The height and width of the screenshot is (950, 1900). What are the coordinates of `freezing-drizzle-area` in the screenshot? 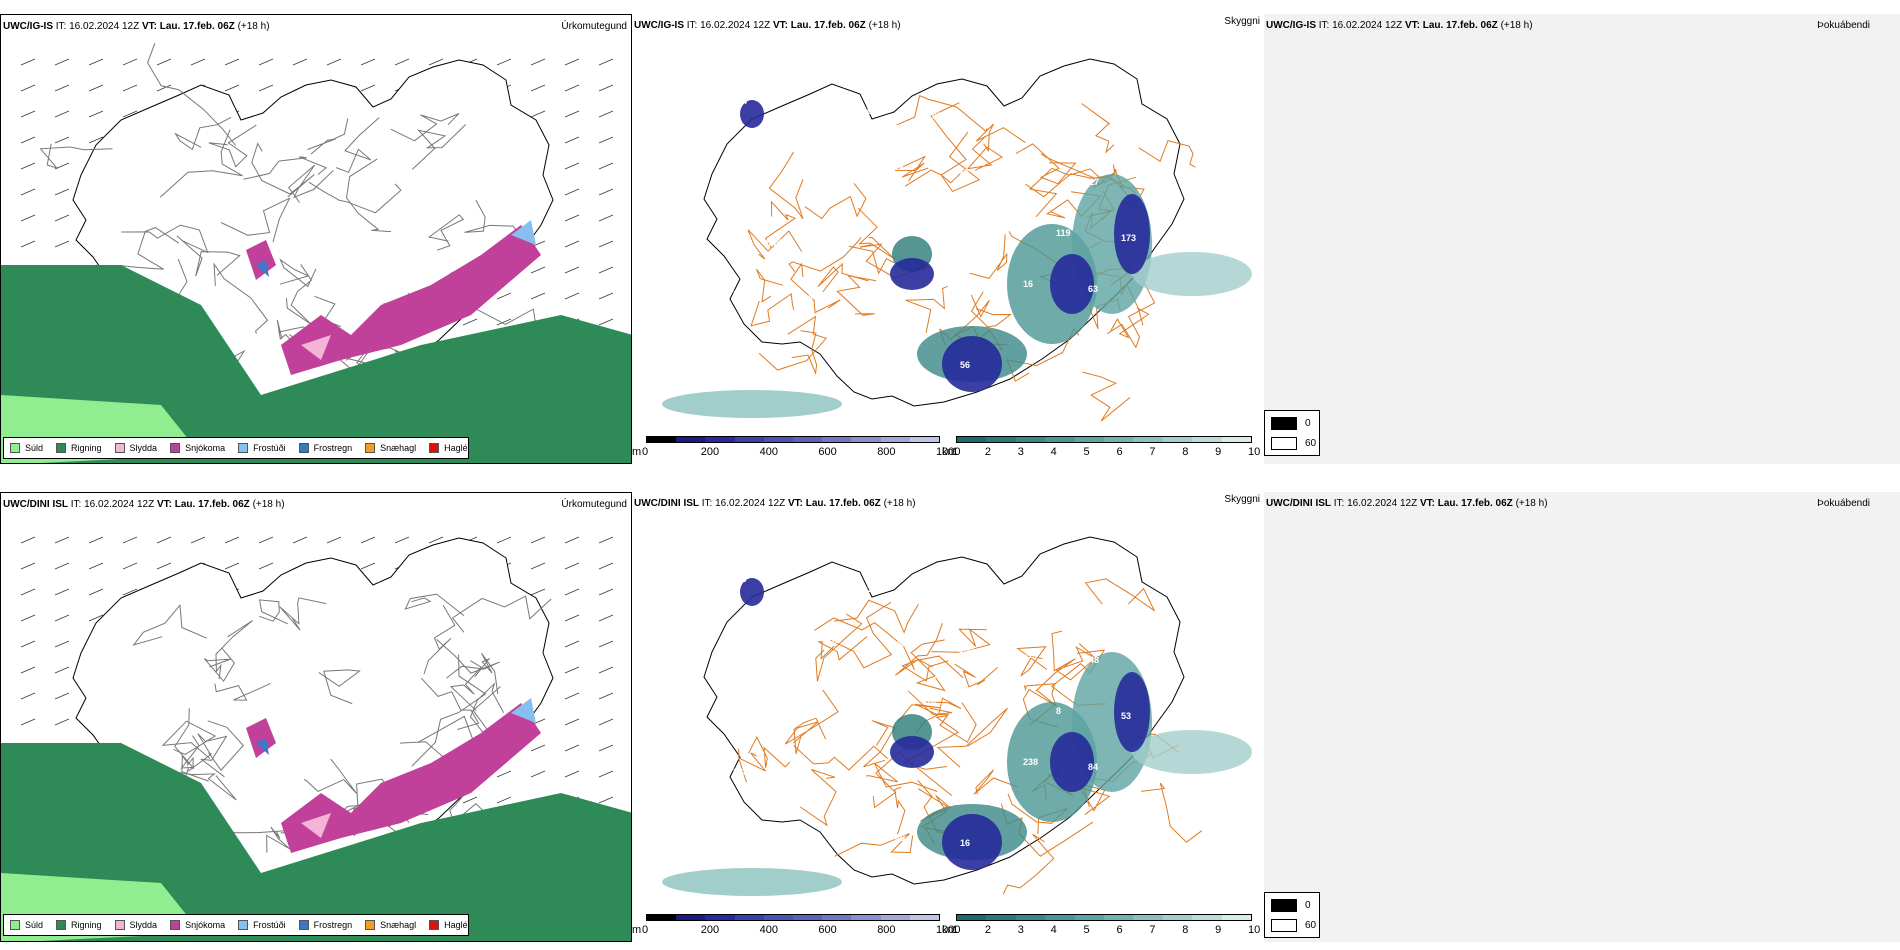 It's located at (523, 232).